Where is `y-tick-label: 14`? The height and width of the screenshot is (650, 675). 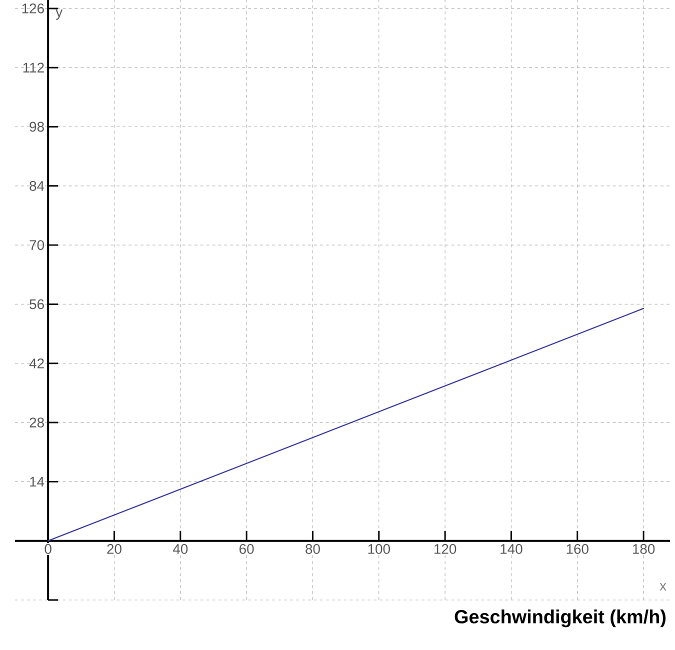
y-tick-label: 14 is located at coordinates (37, 481).